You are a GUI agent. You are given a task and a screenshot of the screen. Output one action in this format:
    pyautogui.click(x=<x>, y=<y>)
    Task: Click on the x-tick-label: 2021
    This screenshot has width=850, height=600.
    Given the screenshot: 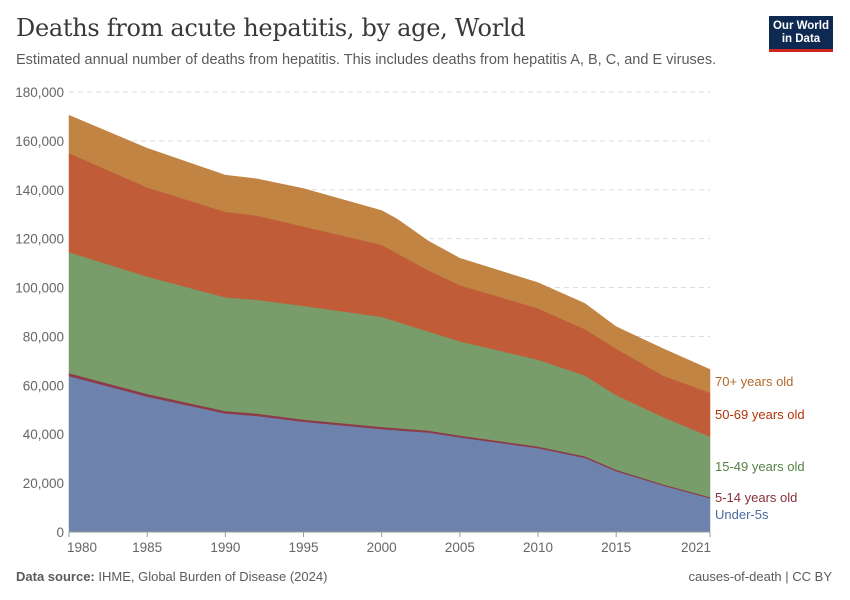 What is the action you would take?
    pyautogui.click(x=696, y=547)
    